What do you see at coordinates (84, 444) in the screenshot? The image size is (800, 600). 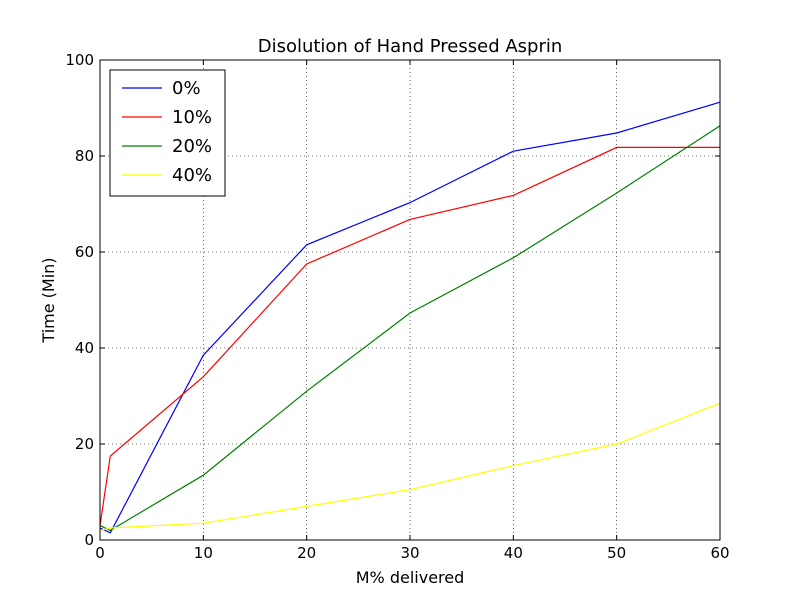 I see `y-tick-label: 20` at bounding box center [84, 444].